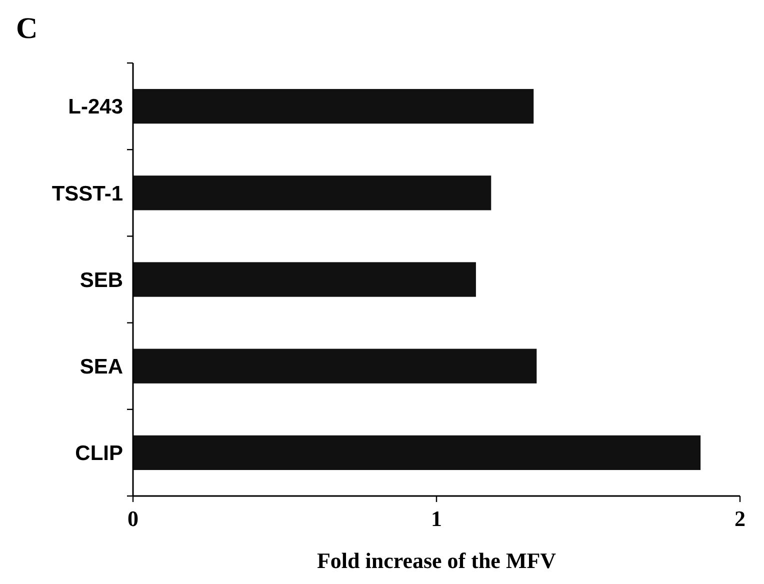 The width and height of the screenshot is (764, 584). I want to click on y-tick-label: SEB, so click(101, 280).